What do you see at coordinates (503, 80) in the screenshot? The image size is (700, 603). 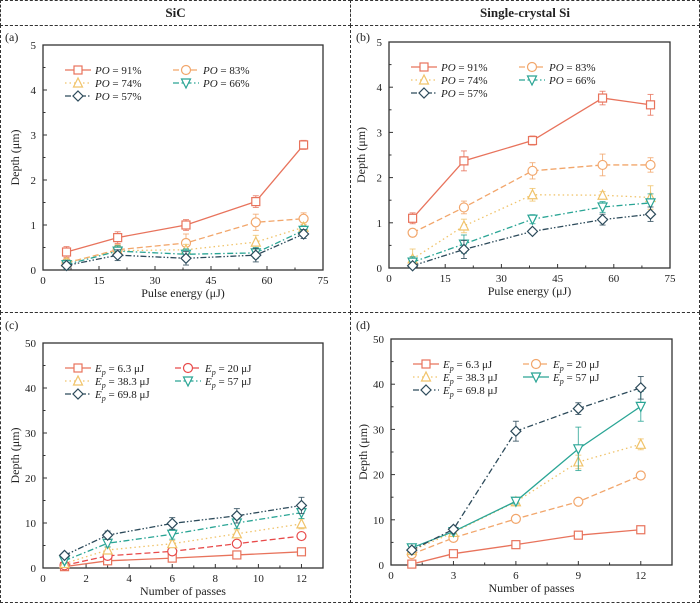 I see `legend-b: PO = 91% PO = 83%PO = 74% PO = 66%PO = 57%` at bounding box center [503, 80].